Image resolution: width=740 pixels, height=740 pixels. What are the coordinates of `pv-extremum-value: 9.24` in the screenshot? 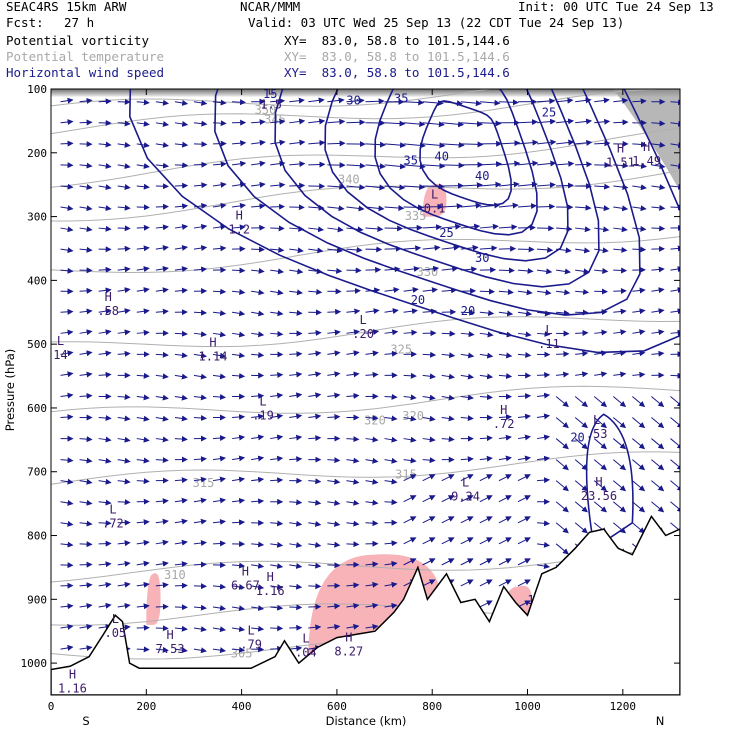 It's located at (465, 497).